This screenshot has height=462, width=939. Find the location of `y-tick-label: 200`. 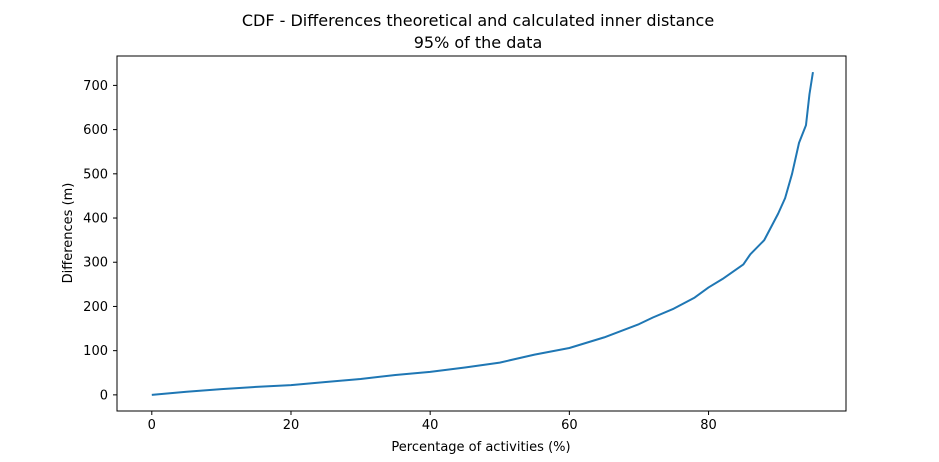

y-tick-label: 200 is located at coordinates (95, 307).